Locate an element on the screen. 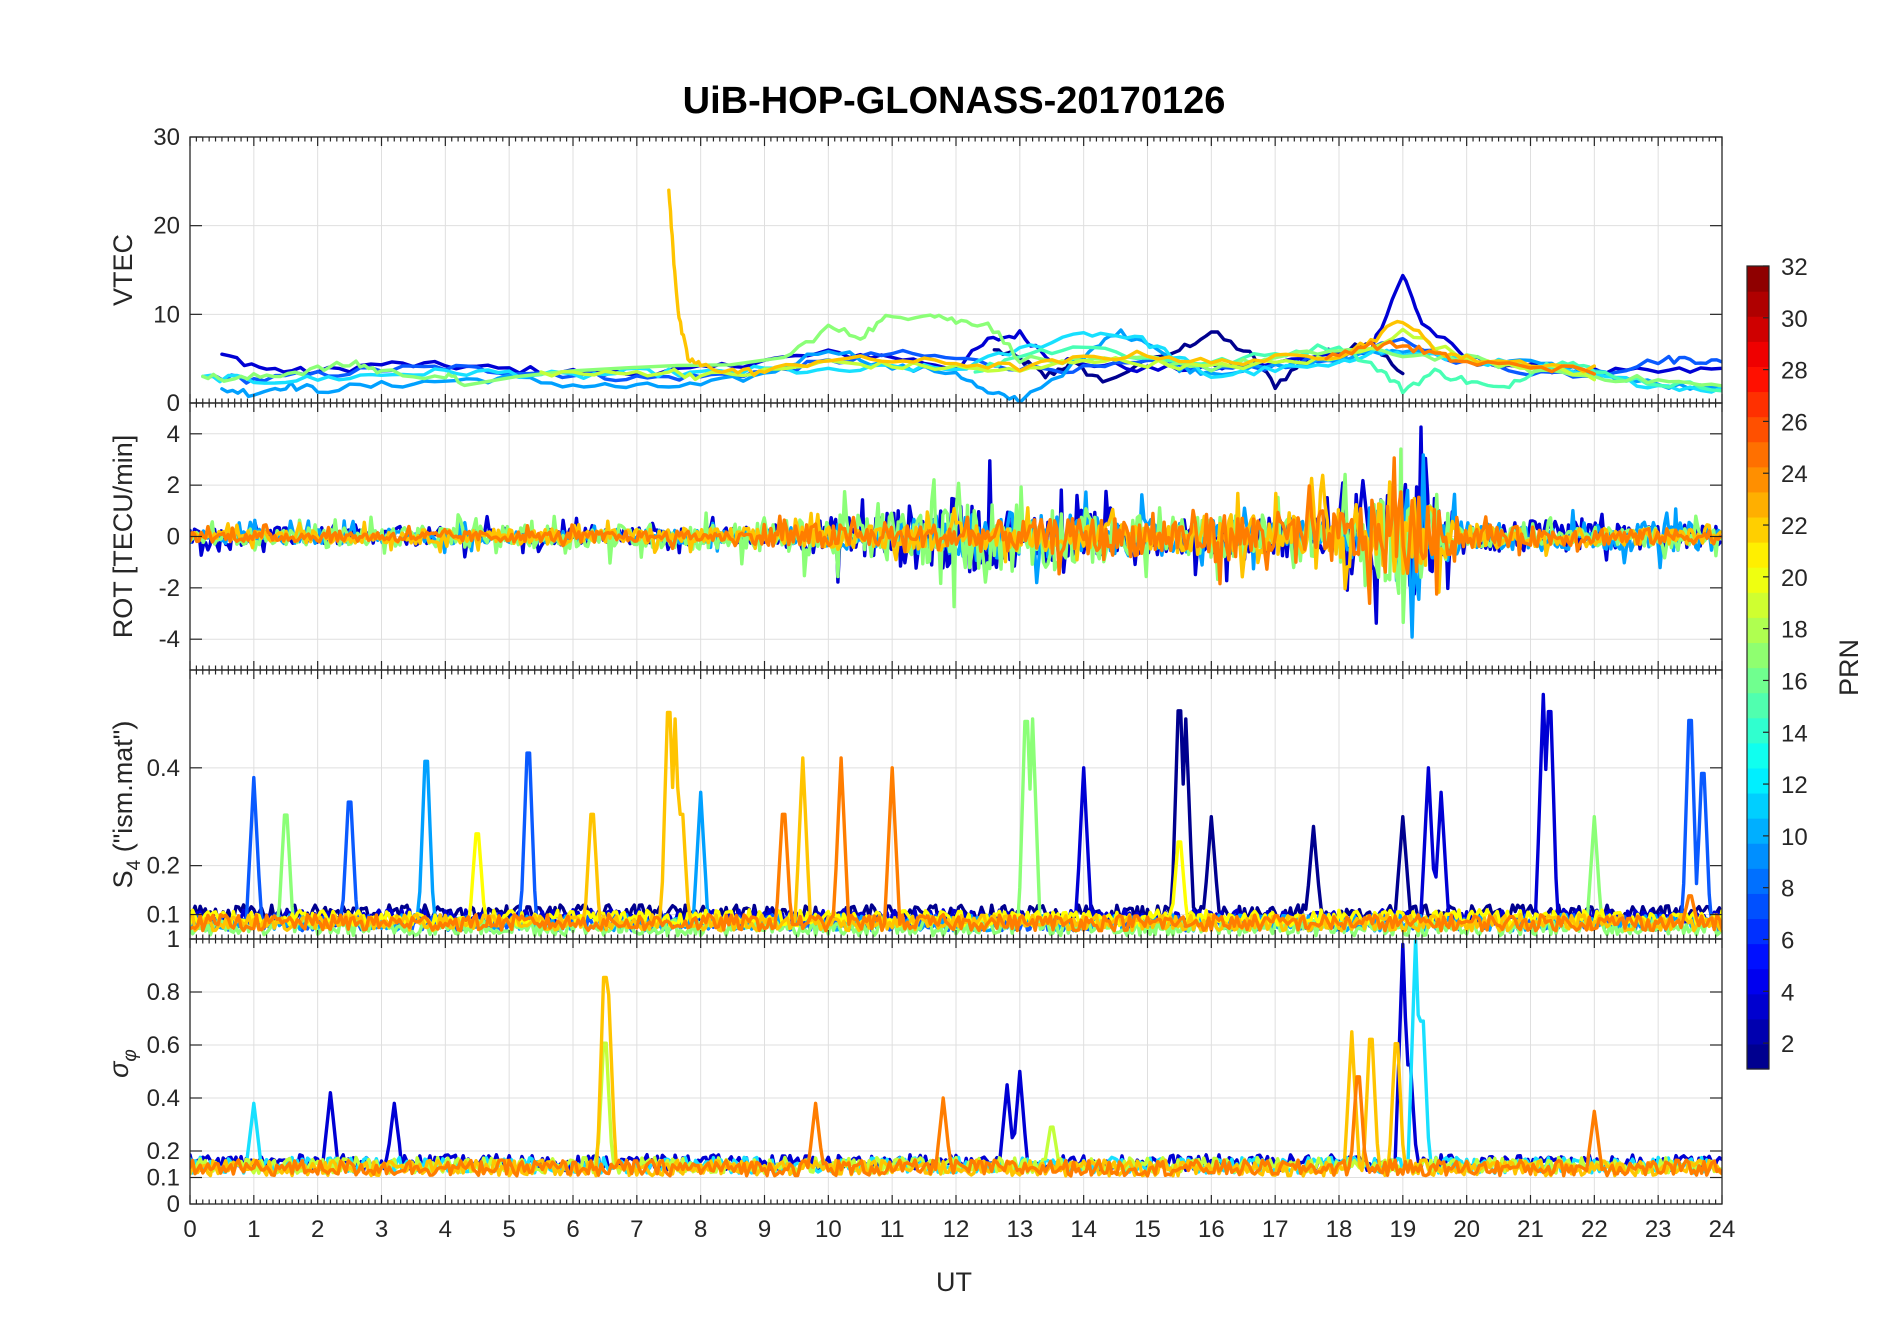 This screenshot has width=1902, height=1330. colorbar-frame is located at coordinates (1758, 667).